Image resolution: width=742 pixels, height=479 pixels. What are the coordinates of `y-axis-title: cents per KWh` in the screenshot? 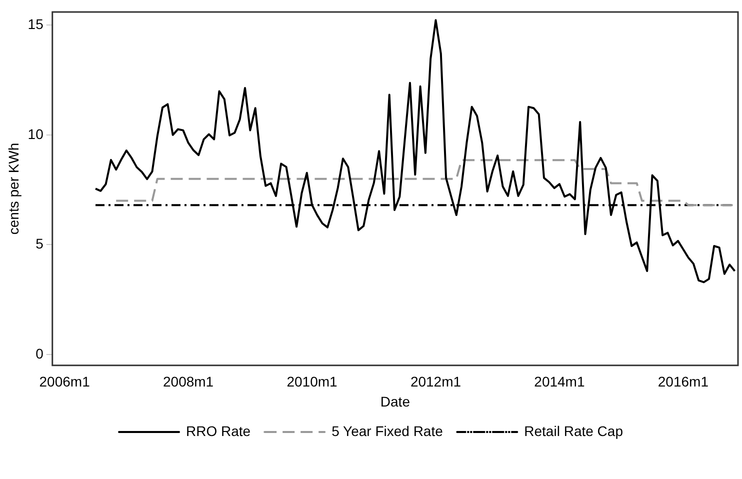 It's located at (13, 188).